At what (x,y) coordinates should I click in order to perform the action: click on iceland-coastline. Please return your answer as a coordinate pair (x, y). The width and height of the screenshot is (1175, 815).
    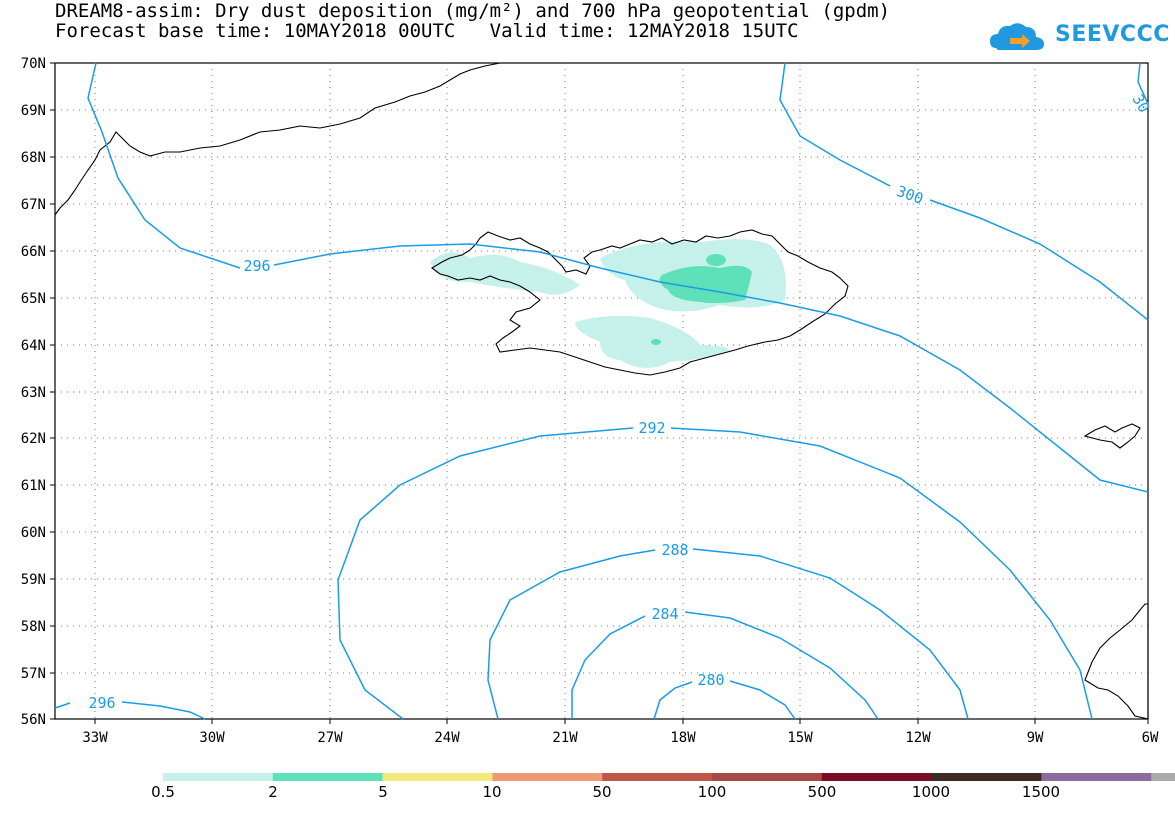
    Looking at the image, I should click on (640, 302).